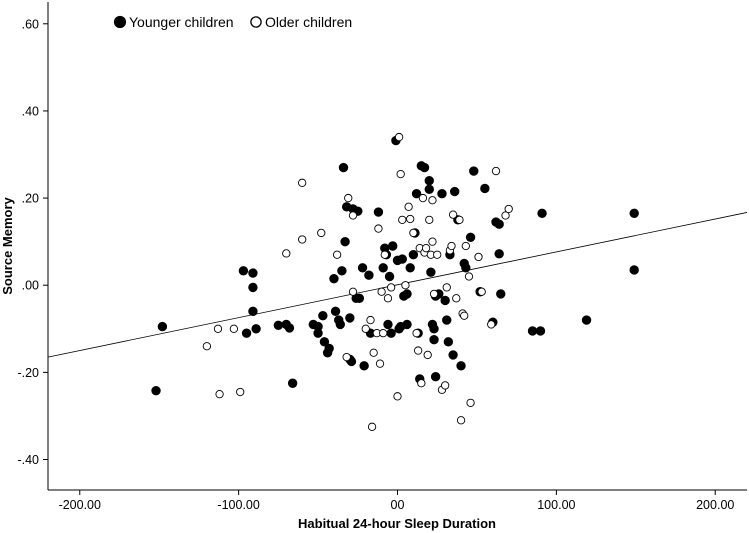 The image size is (749, 533). I want to click on y-tick-label: .60, so click(30, 24).